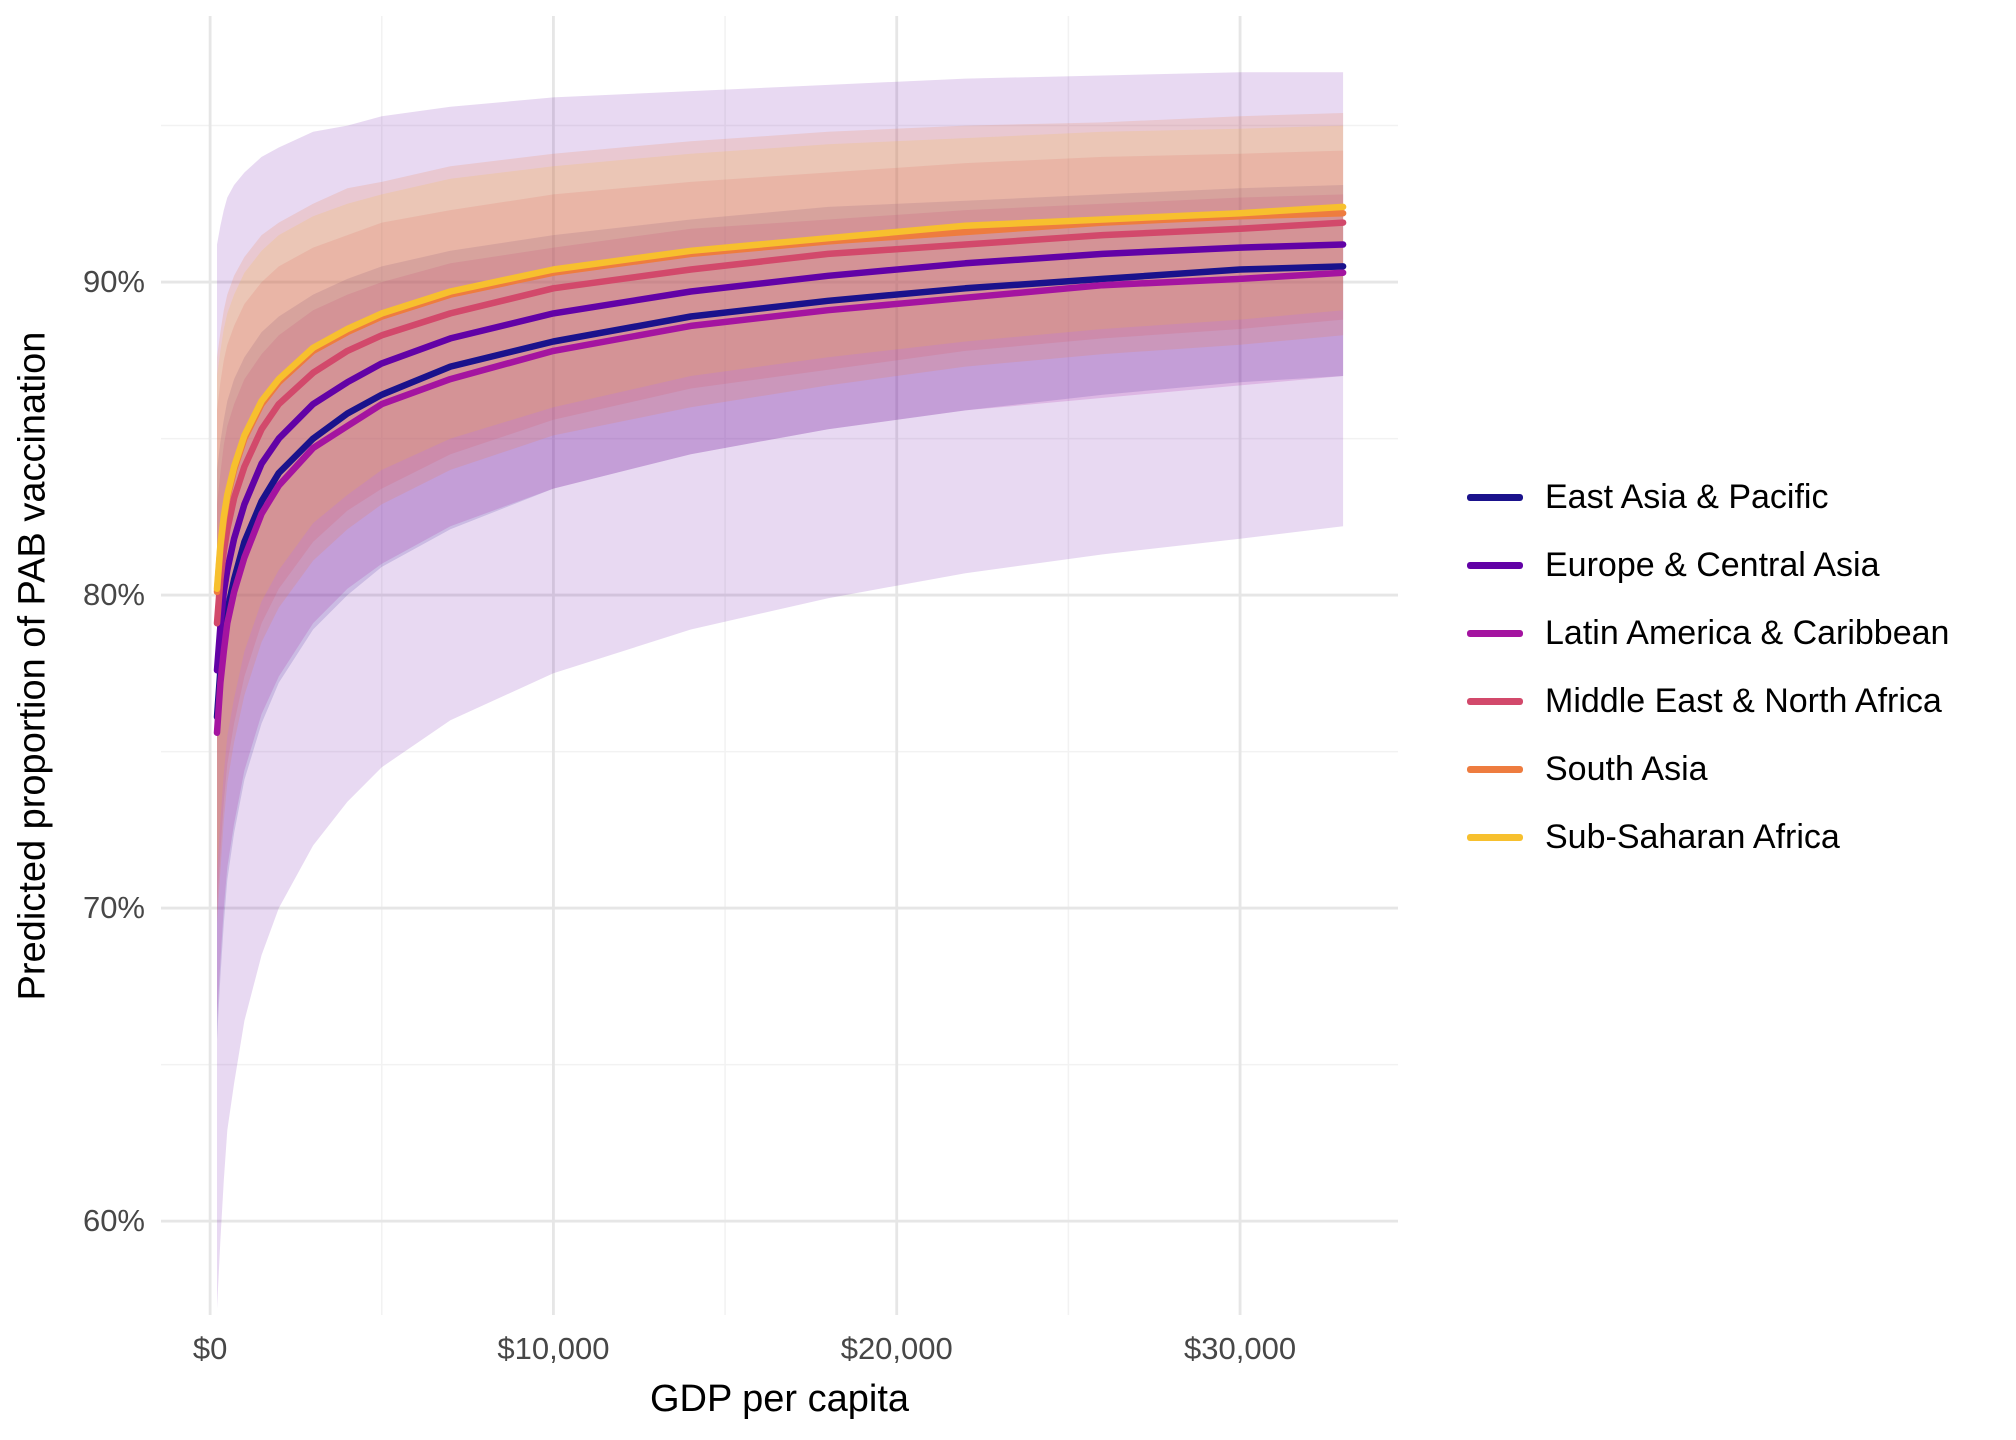  I want to click on legend-key-line-middle-east-and-north-africa, so click(1495, 701).